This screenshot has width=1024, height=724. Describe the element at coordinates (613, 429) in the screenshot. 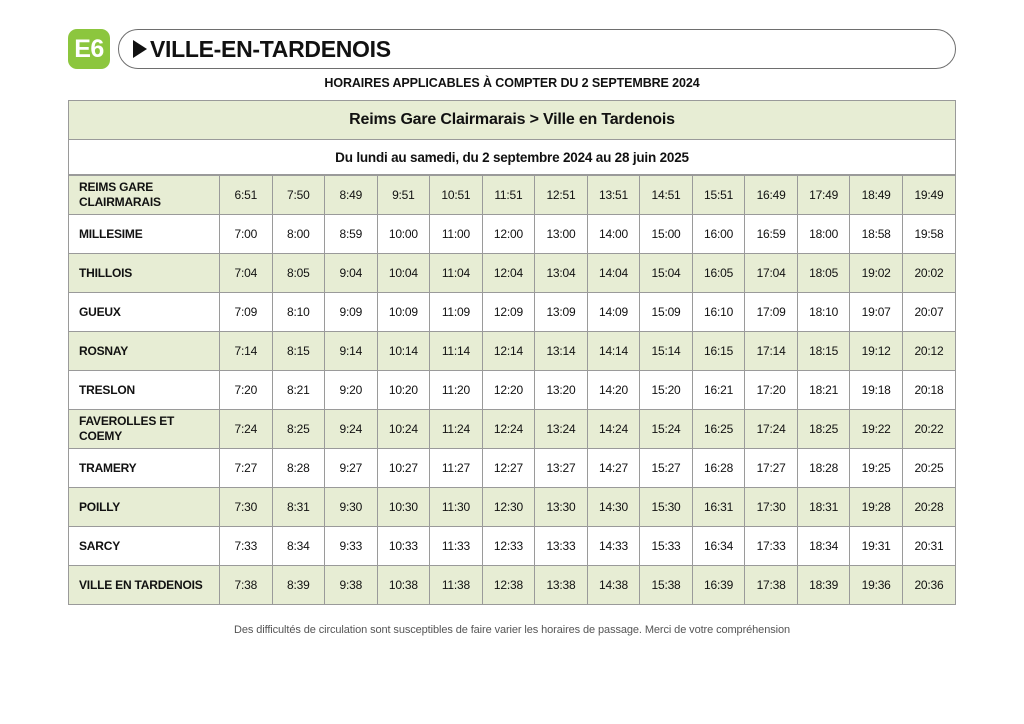

I see `departure-time-cell: 14:24` at that location.